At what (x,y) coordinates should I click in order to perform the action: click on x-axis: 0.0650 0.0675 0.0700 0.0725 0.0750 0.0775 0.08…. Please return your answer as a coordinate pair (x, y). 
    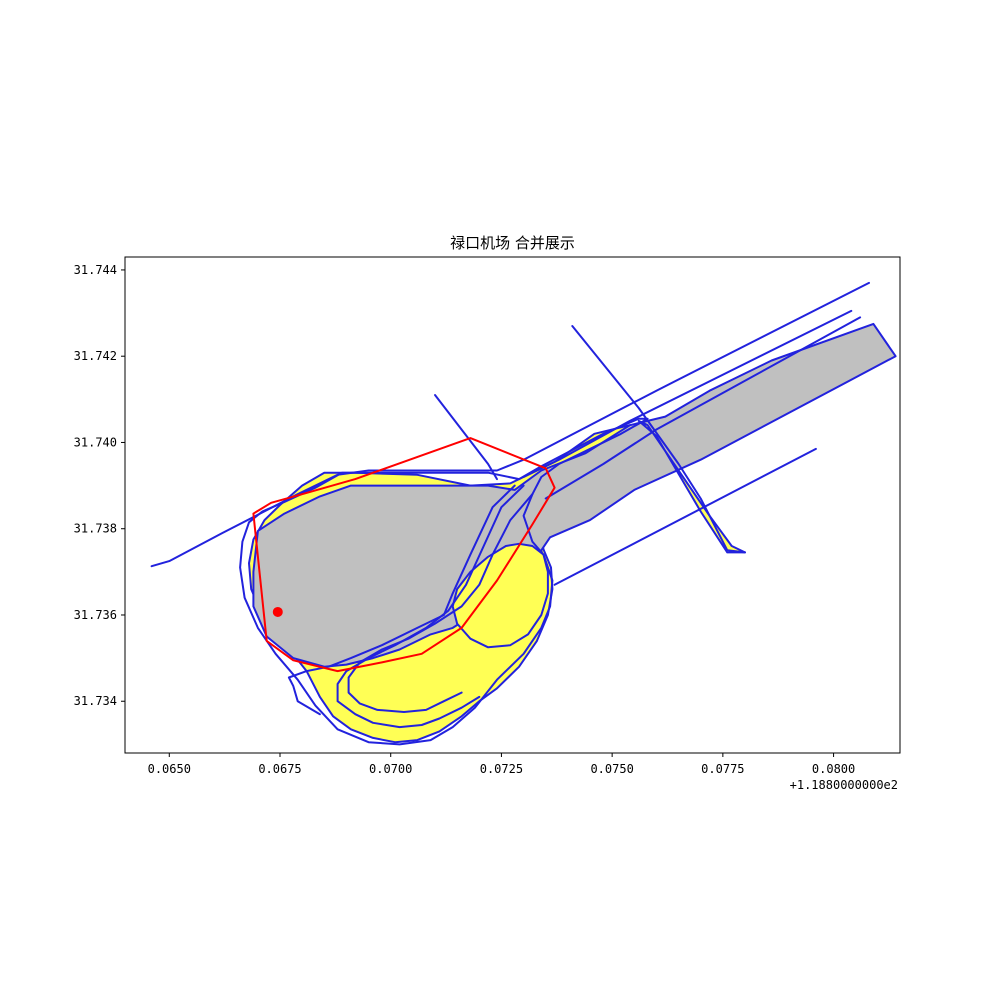
    Looking at the image, I should click on (501, 764).